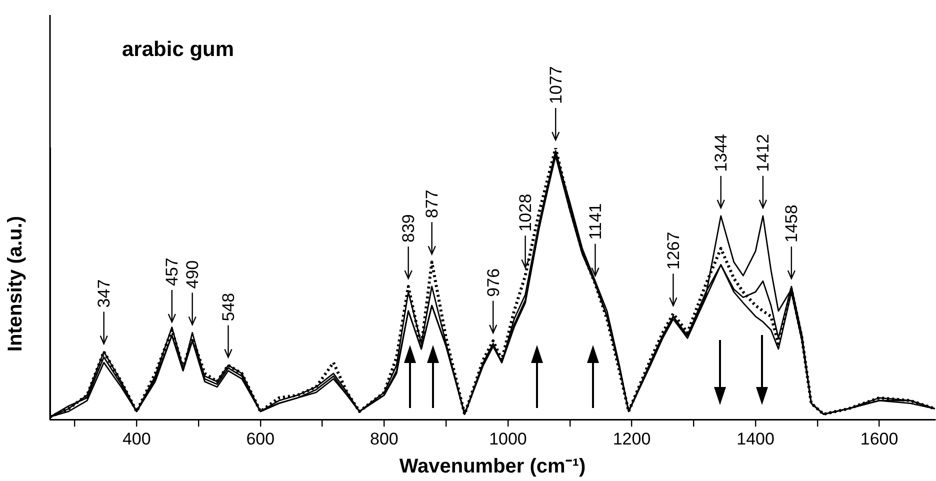 Image resolution: width=936 pixels, height=481 pixels. Describe the element at coordinates (792, 223) in the screenshot. I see `annotation: 1458` at that location.